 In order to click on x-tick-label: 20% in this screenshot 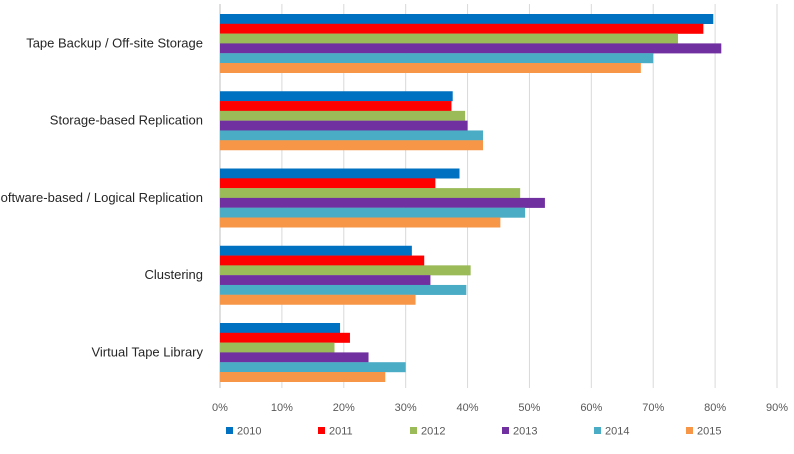, I will do `click(344, 408)`.